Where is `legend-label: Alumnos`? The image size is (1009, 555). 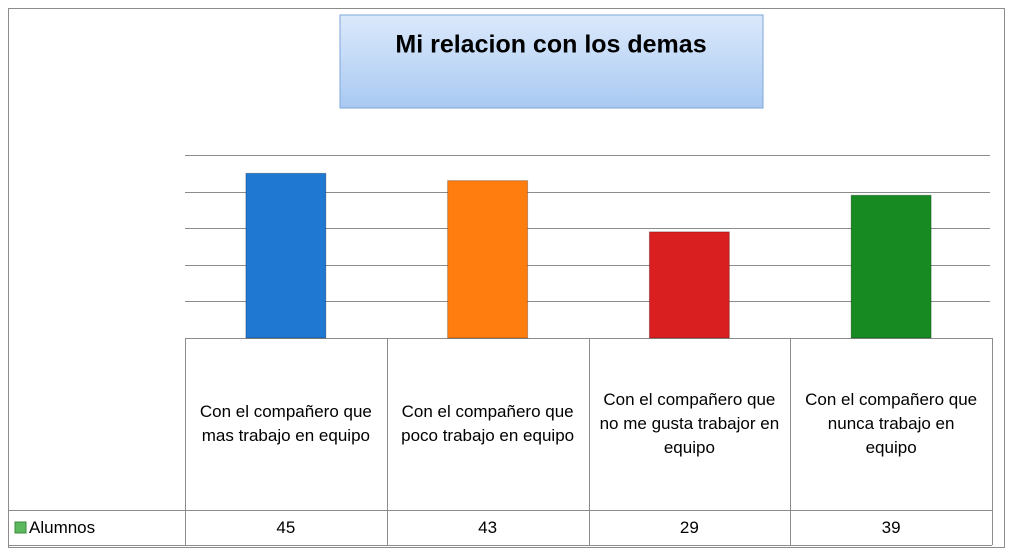 legend-label: Alumnos is located at coordinates (62, 527).